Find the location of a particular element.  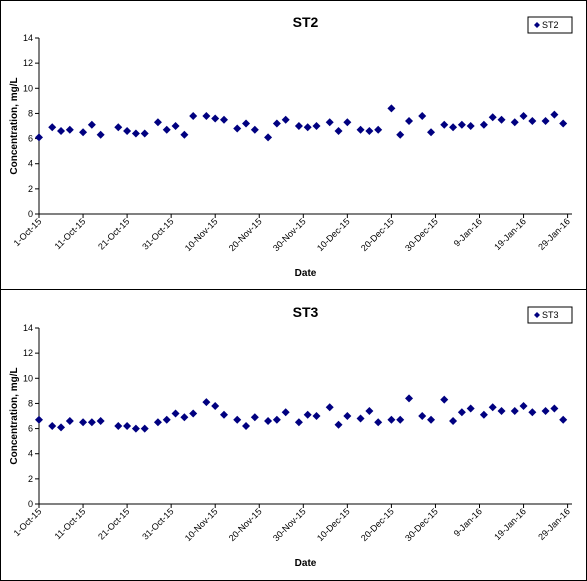

st3-x-tick-label: 20-Dec-15 is located at coordinates (377, 524).